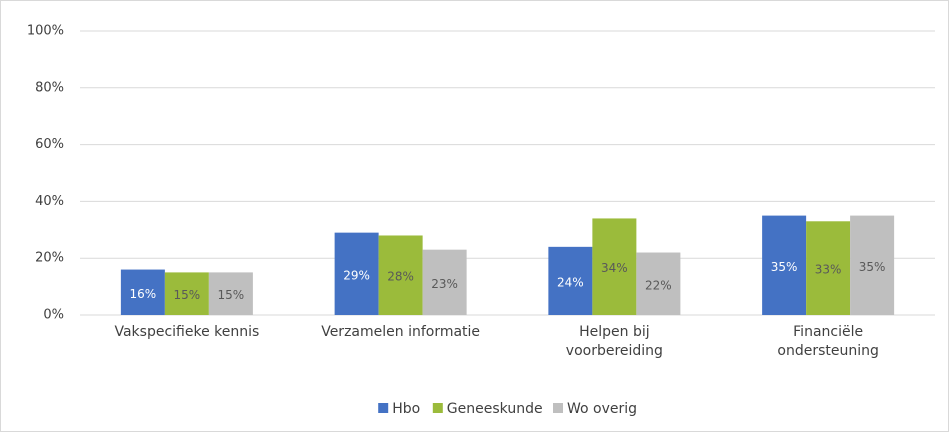  What do you see at coordinates (49, 144) in the screenshot?
I see `y-tick-label: 60%` at bounding box center [49, 144].